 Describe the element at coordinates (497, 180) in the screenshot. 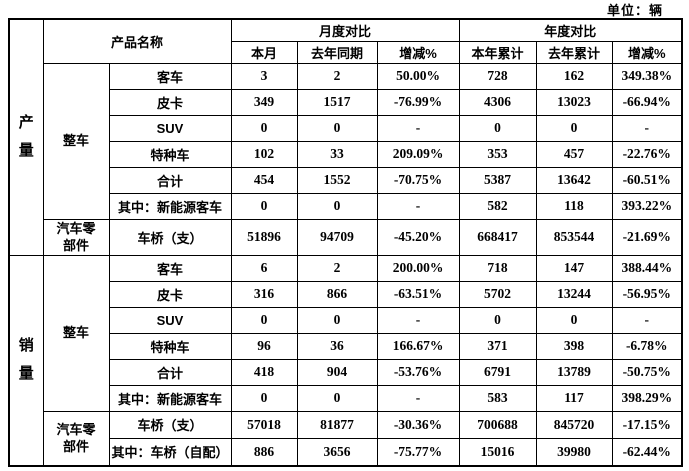

I see `value-cell: 5387` at that location.